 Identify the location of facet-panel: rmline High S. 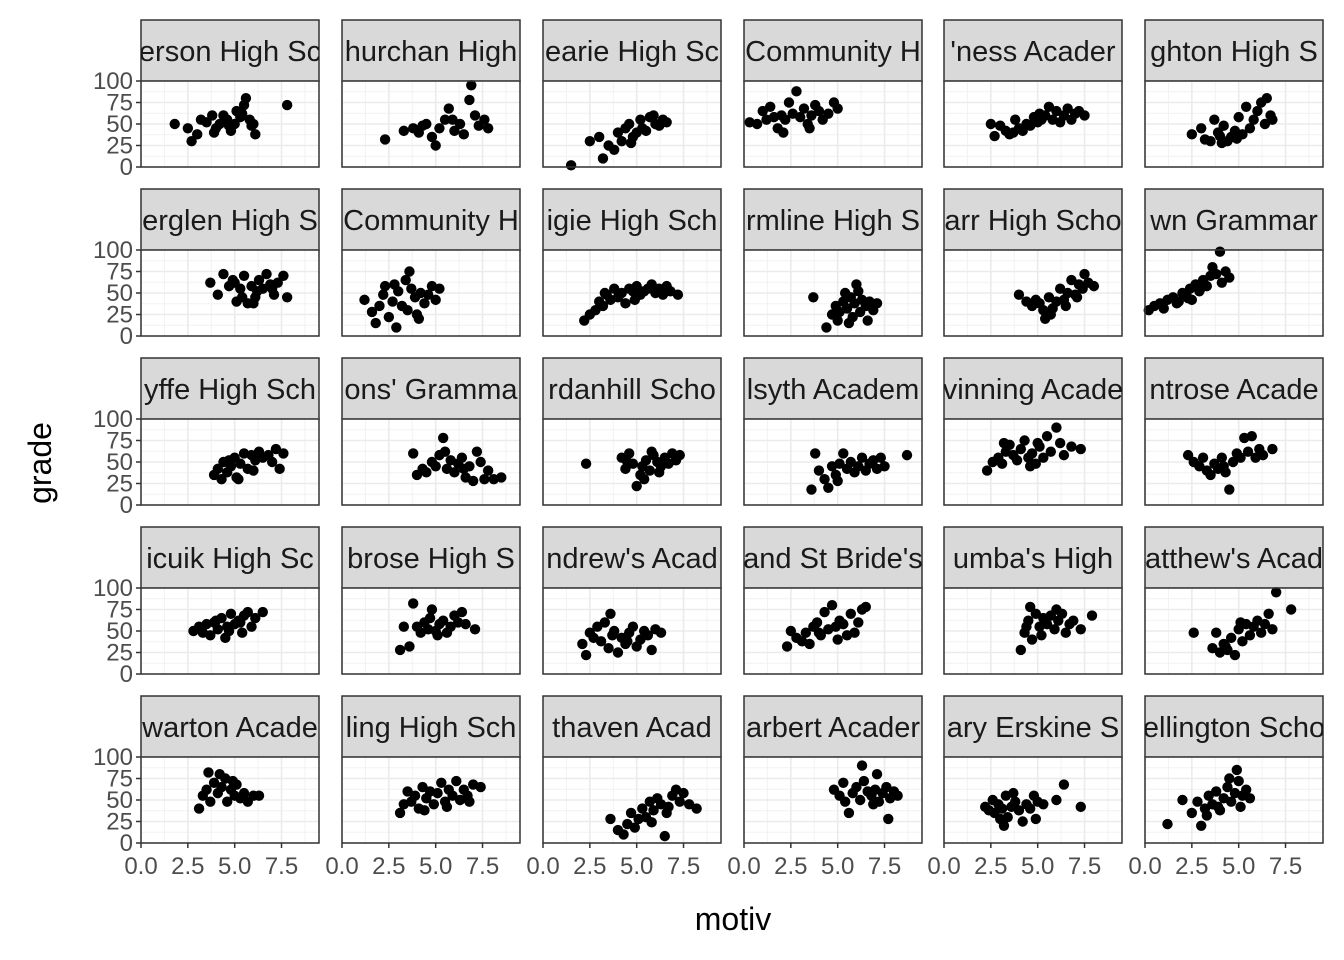
(833, 262).